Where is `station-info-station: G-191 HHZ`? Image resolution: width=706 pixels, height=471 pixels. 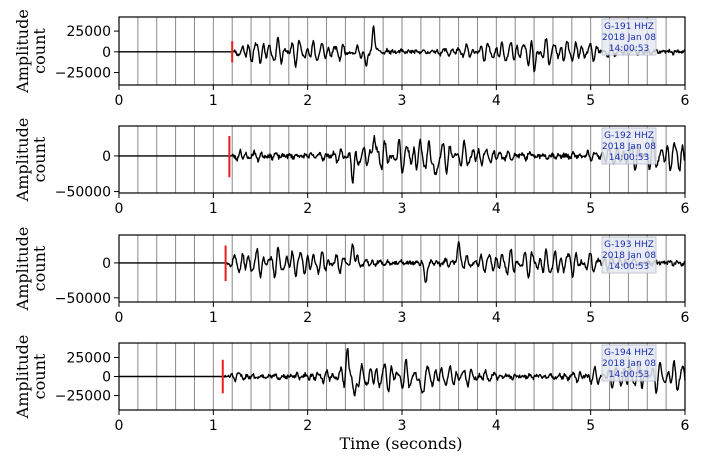 station-info-station: G-191 HHZ is located at coordinates (629, 27).